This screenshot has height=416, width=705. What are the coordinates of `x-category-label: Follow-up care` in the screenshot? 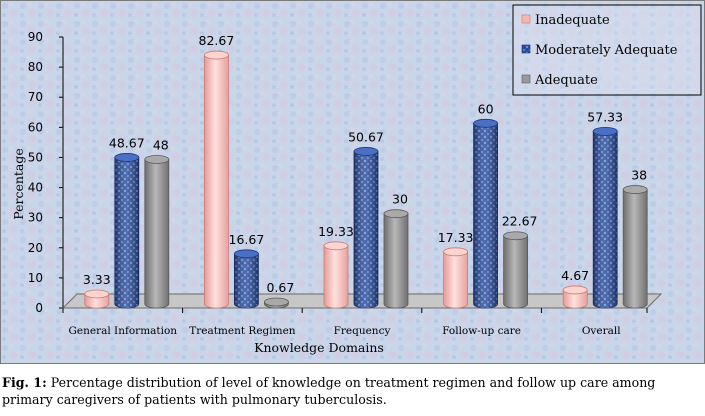 It's located at (481, 331).